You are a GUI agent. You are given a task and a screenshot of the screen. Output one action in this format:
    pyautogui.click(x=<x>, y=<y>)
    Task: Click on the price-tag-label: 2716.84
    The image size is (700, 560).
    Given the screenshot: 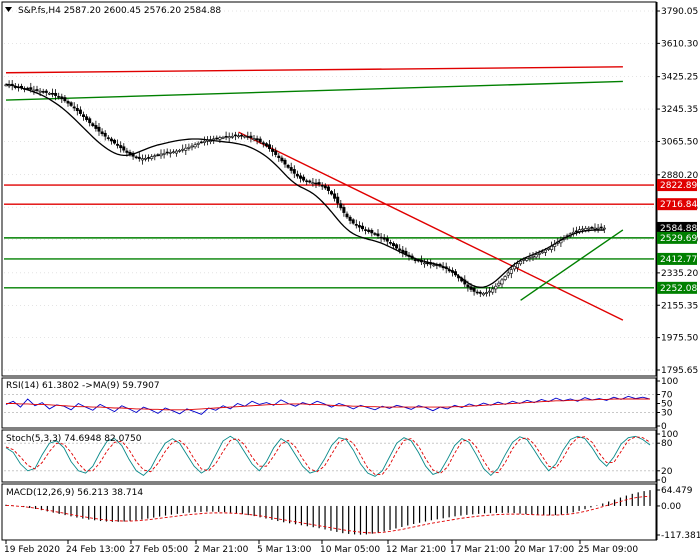 What is the action you would take?
    pyautogui.click(x=678, y=205)
    